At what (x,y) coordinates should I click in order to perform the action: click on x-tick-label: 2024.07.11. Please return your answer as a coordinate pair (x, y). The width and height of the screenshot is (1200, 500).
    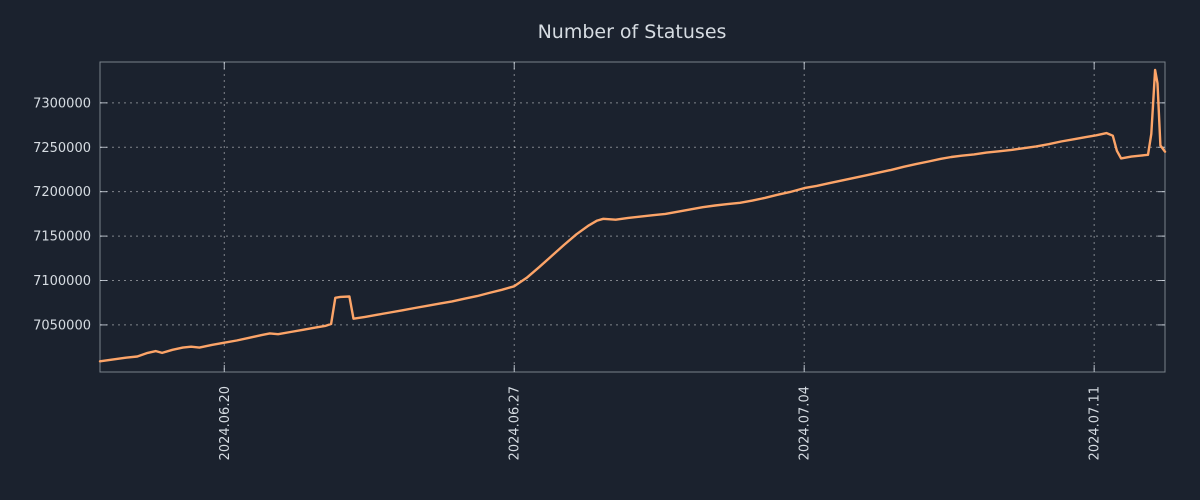
    Looking at the image, I should click on (1095, 423).